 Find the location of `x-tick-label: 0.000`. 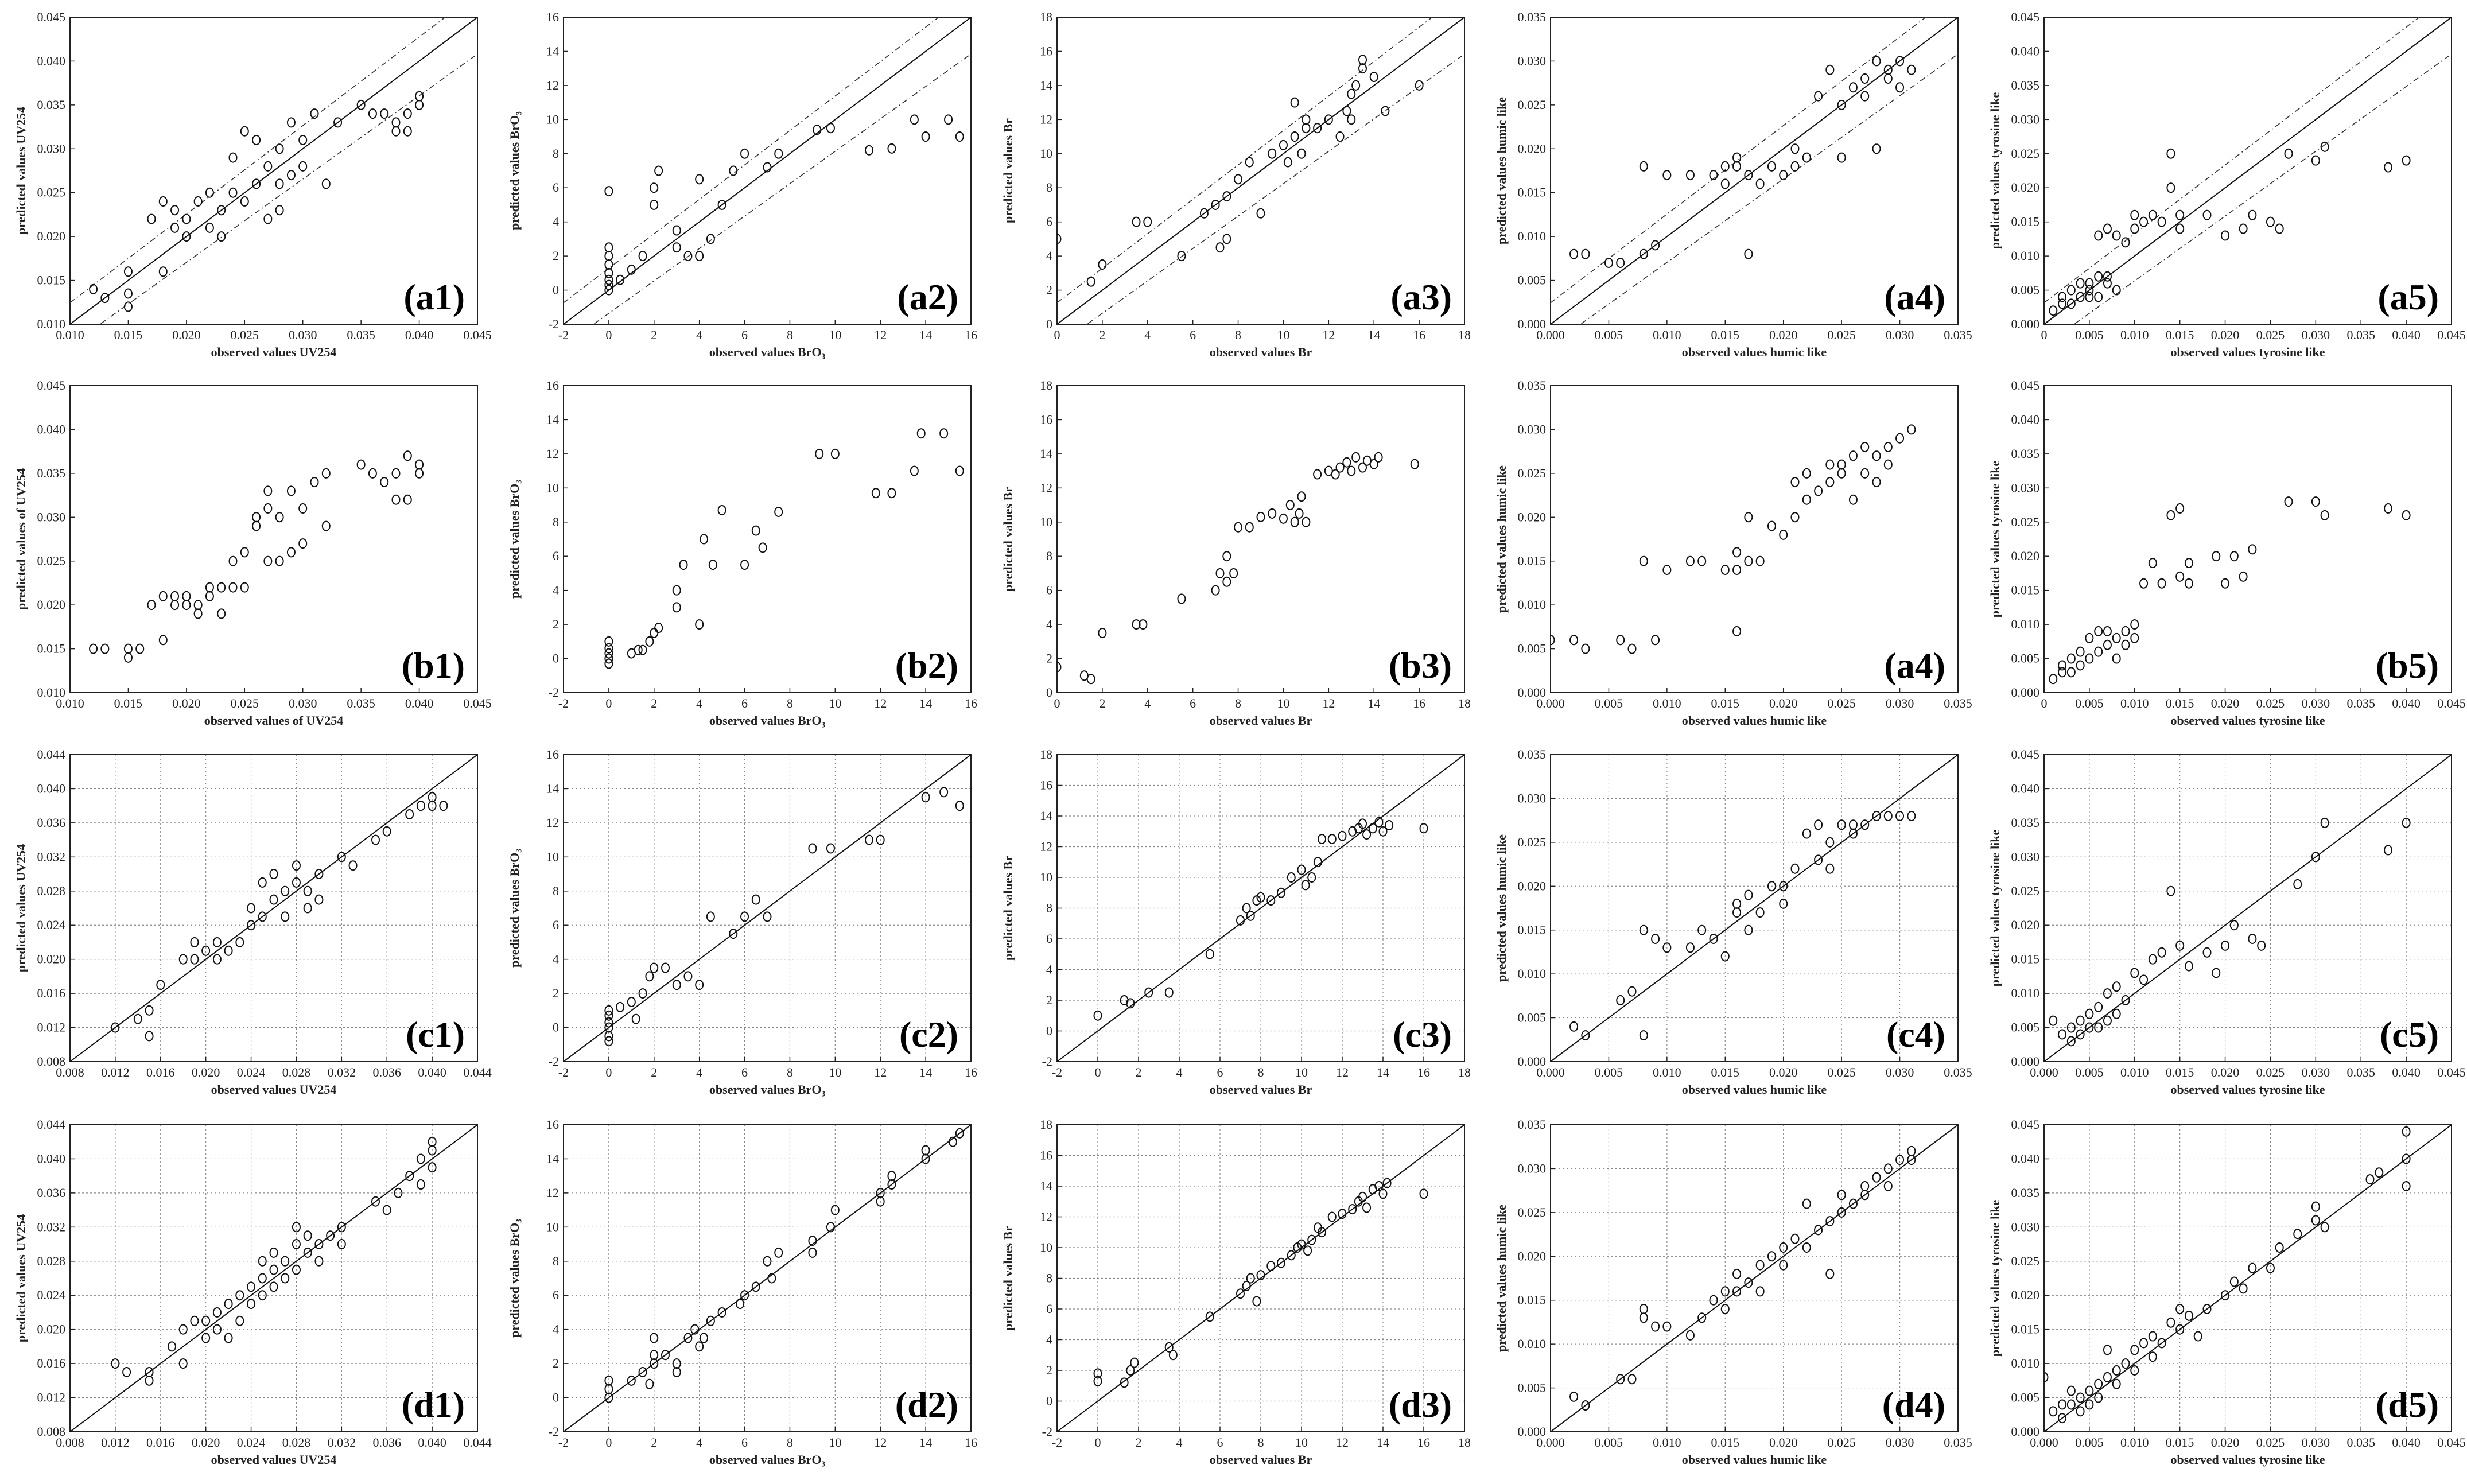

x-tick-label: 0.000 is located at coordinates (1550, 1072).